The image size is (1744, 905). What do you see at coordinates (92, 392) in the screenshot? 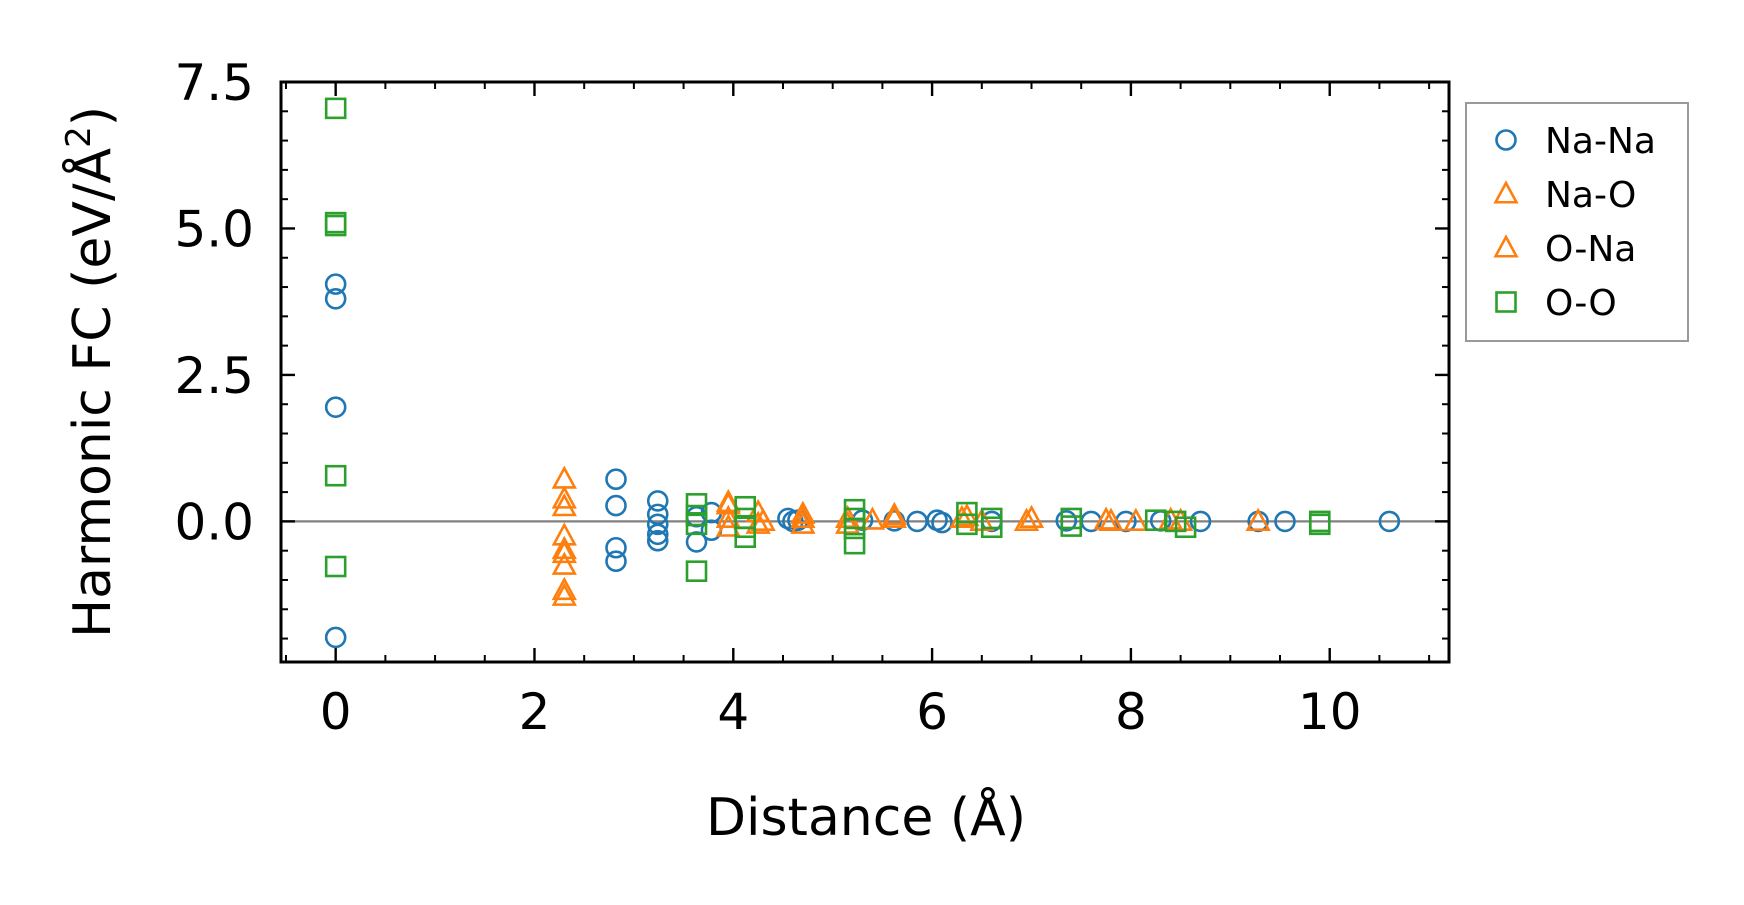
I see `y-axis-label-main: Harmonic FC (eV/Å` at bounding box center [92, 392].